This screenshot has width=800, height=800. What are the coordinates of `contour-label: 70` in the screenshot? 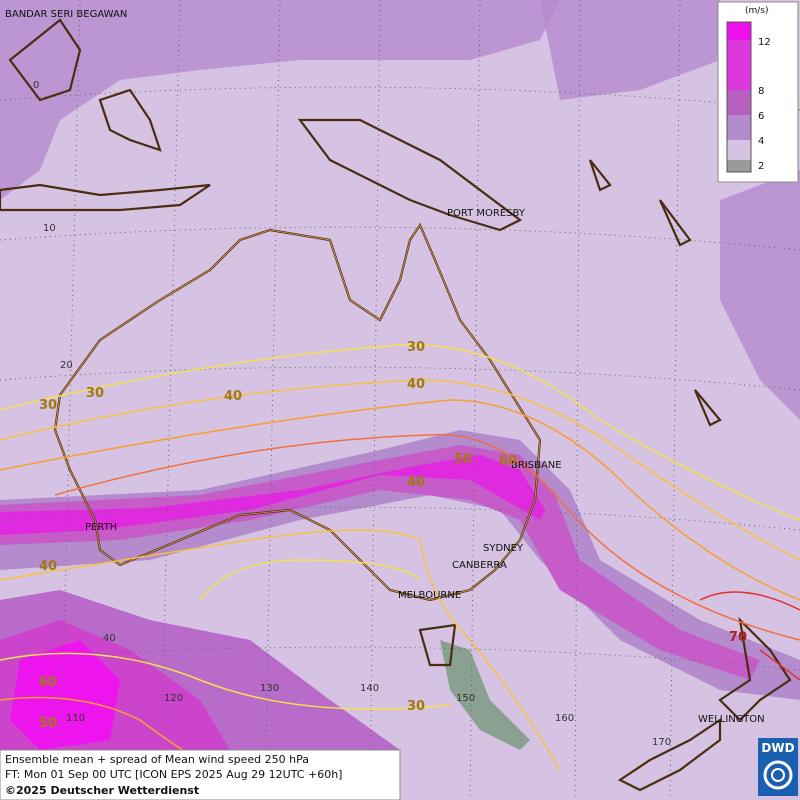 It's located at (738, 637).